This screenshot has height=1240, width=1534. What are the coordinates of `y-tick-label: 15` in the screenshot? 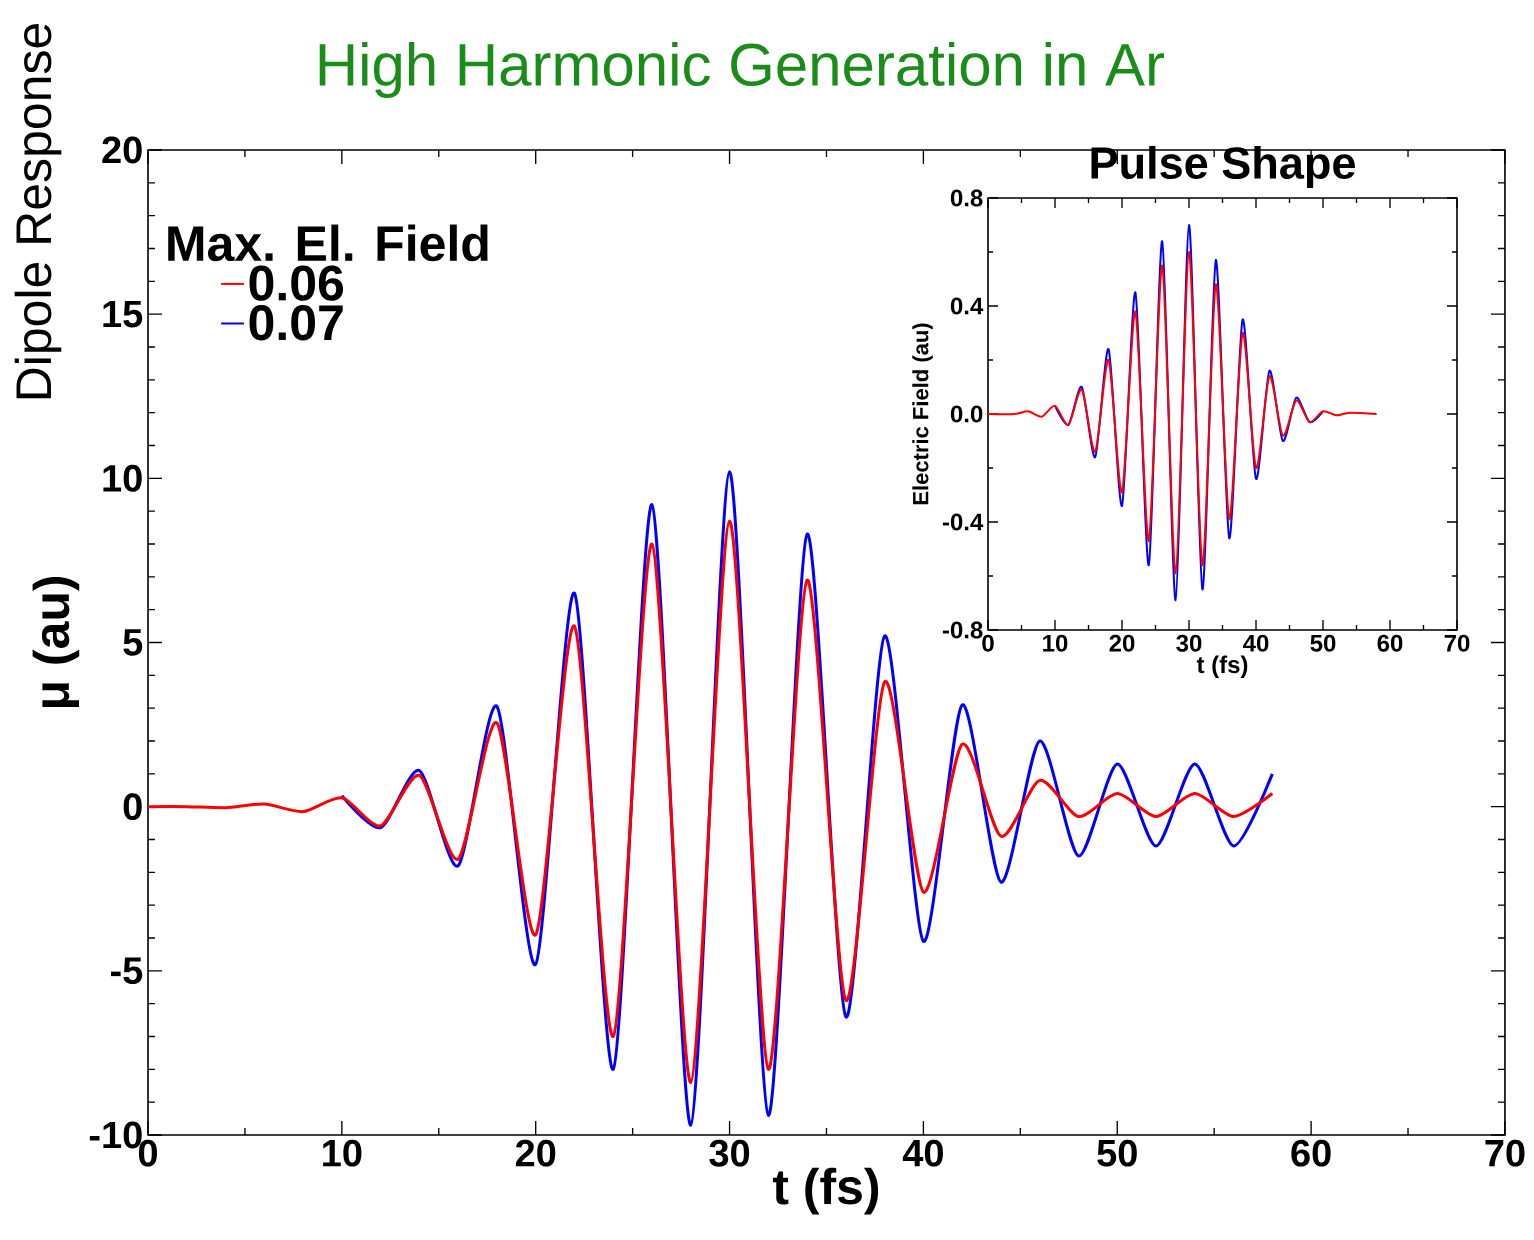 It's located at (123, 314).